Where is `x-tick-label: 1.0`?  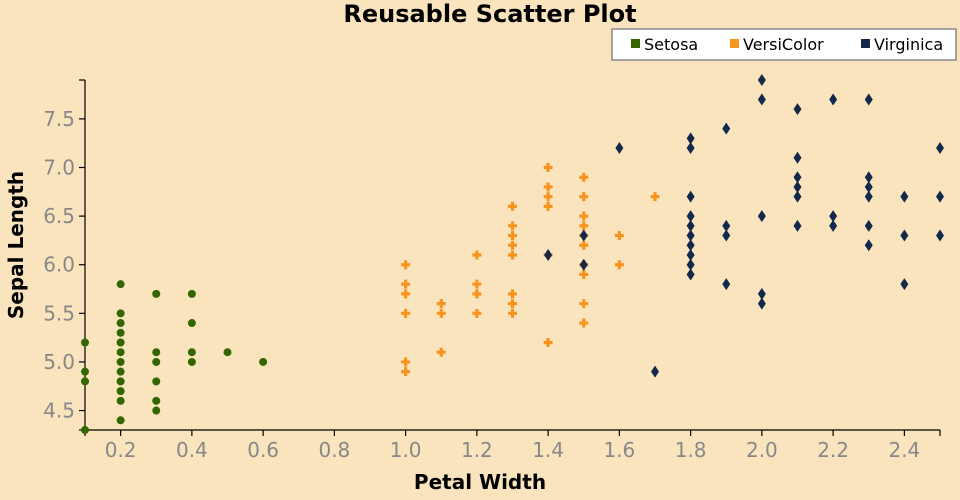
x-tick-label: 1.0 is located at coordinates (406, 450).